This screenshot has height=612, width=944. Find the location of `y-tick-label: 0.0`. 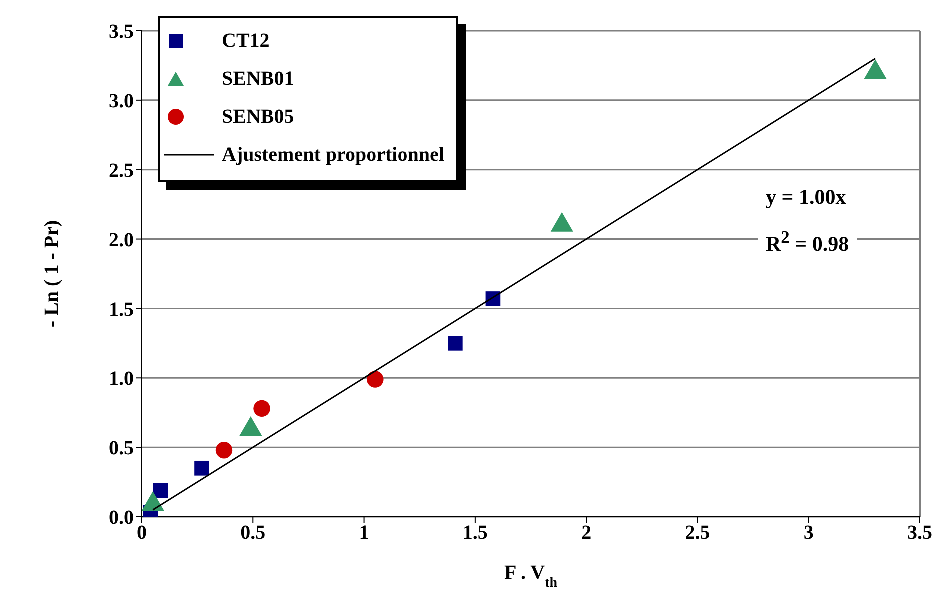

y-tick-label: 0.0 is located at coordinates (121, 518).